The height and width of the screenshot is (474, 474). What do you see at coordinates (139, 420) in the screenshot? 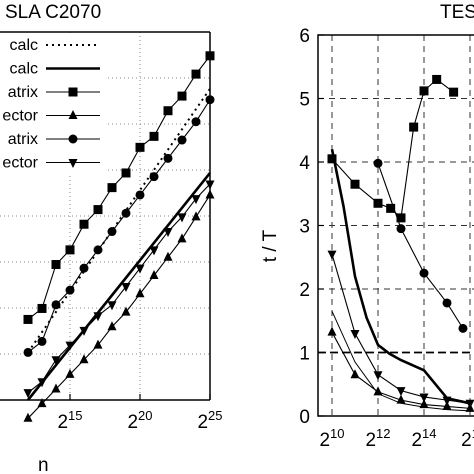
I see `left-x-tick-label-1: 220` at bounding box center [139, 420].